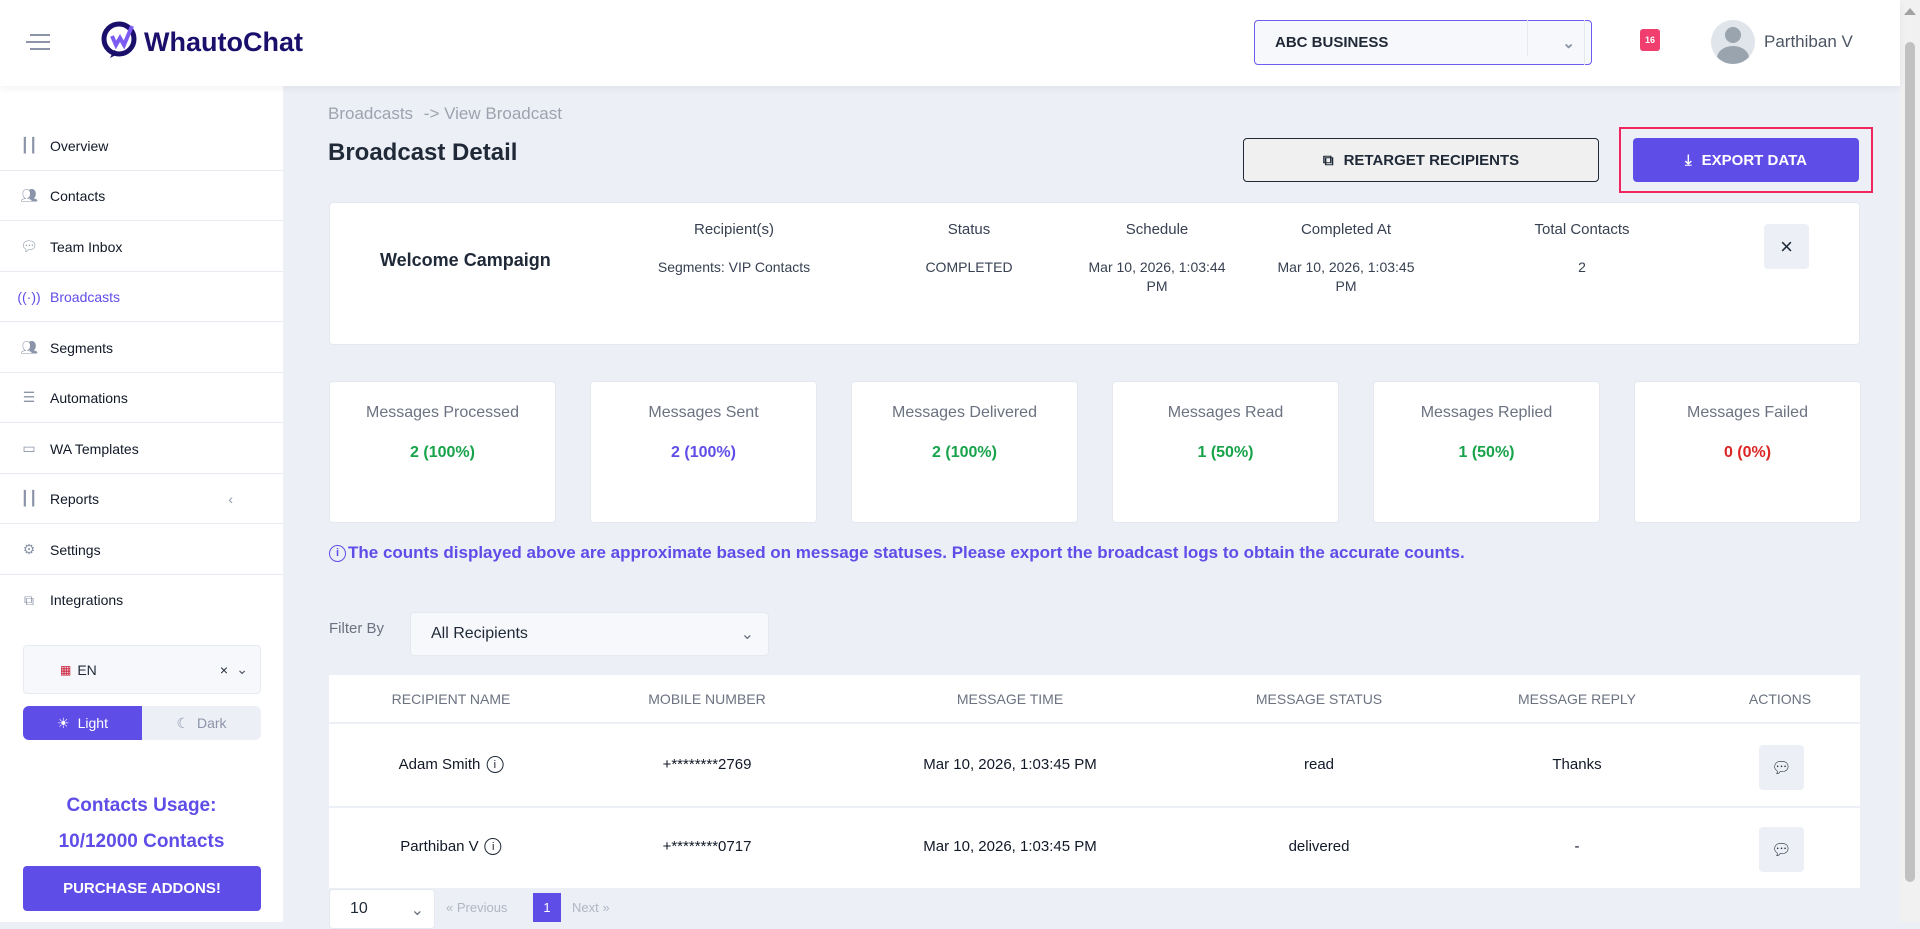  Describe the element at coordinates (1527, 38) in the screenshot. I see `divider` at that location.